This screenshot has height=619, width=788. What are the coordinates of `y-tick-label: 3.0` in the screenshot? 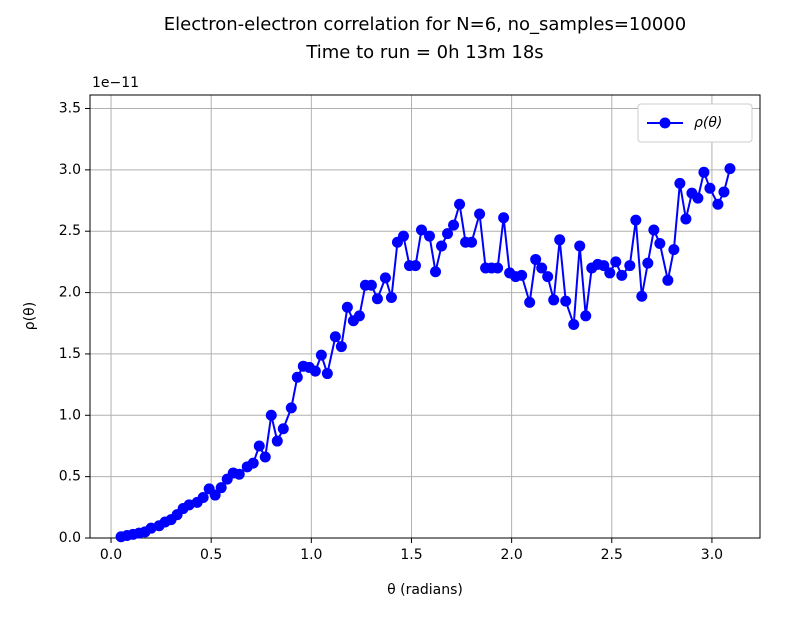 It's located at (70, 170).